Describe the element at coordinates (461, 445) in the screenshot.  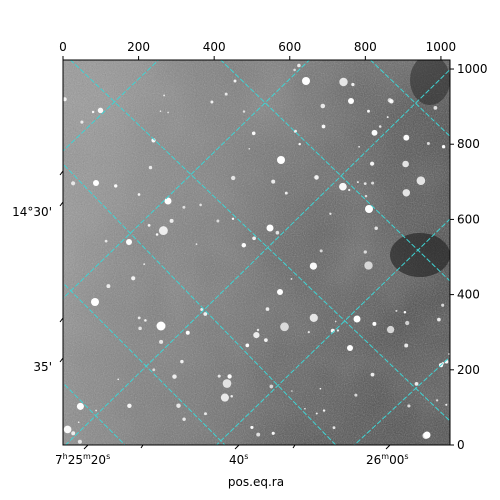
I see `right-tick-label: 0` at that location.